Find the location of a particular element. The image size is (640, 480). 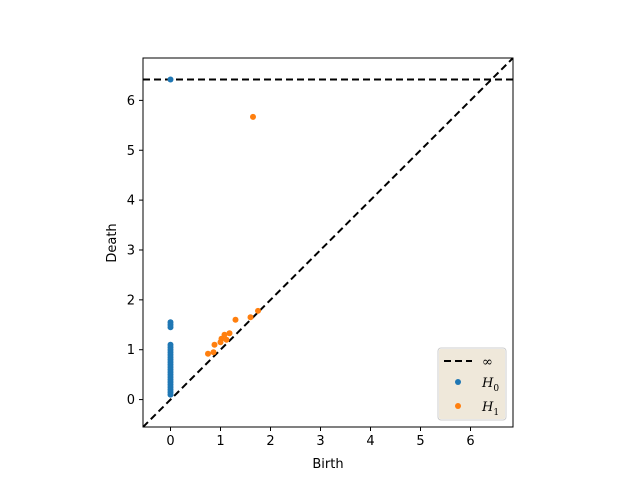

x-tick-label: 1 is located at coordinates (220, 441).